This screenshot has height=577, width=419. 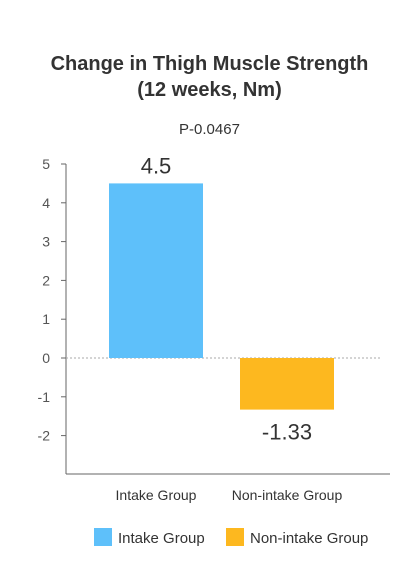 What do you see at coordinates (46, 164) in the screenshot?
I see `y-tick-label: 5` at bounding box center [46, 164].